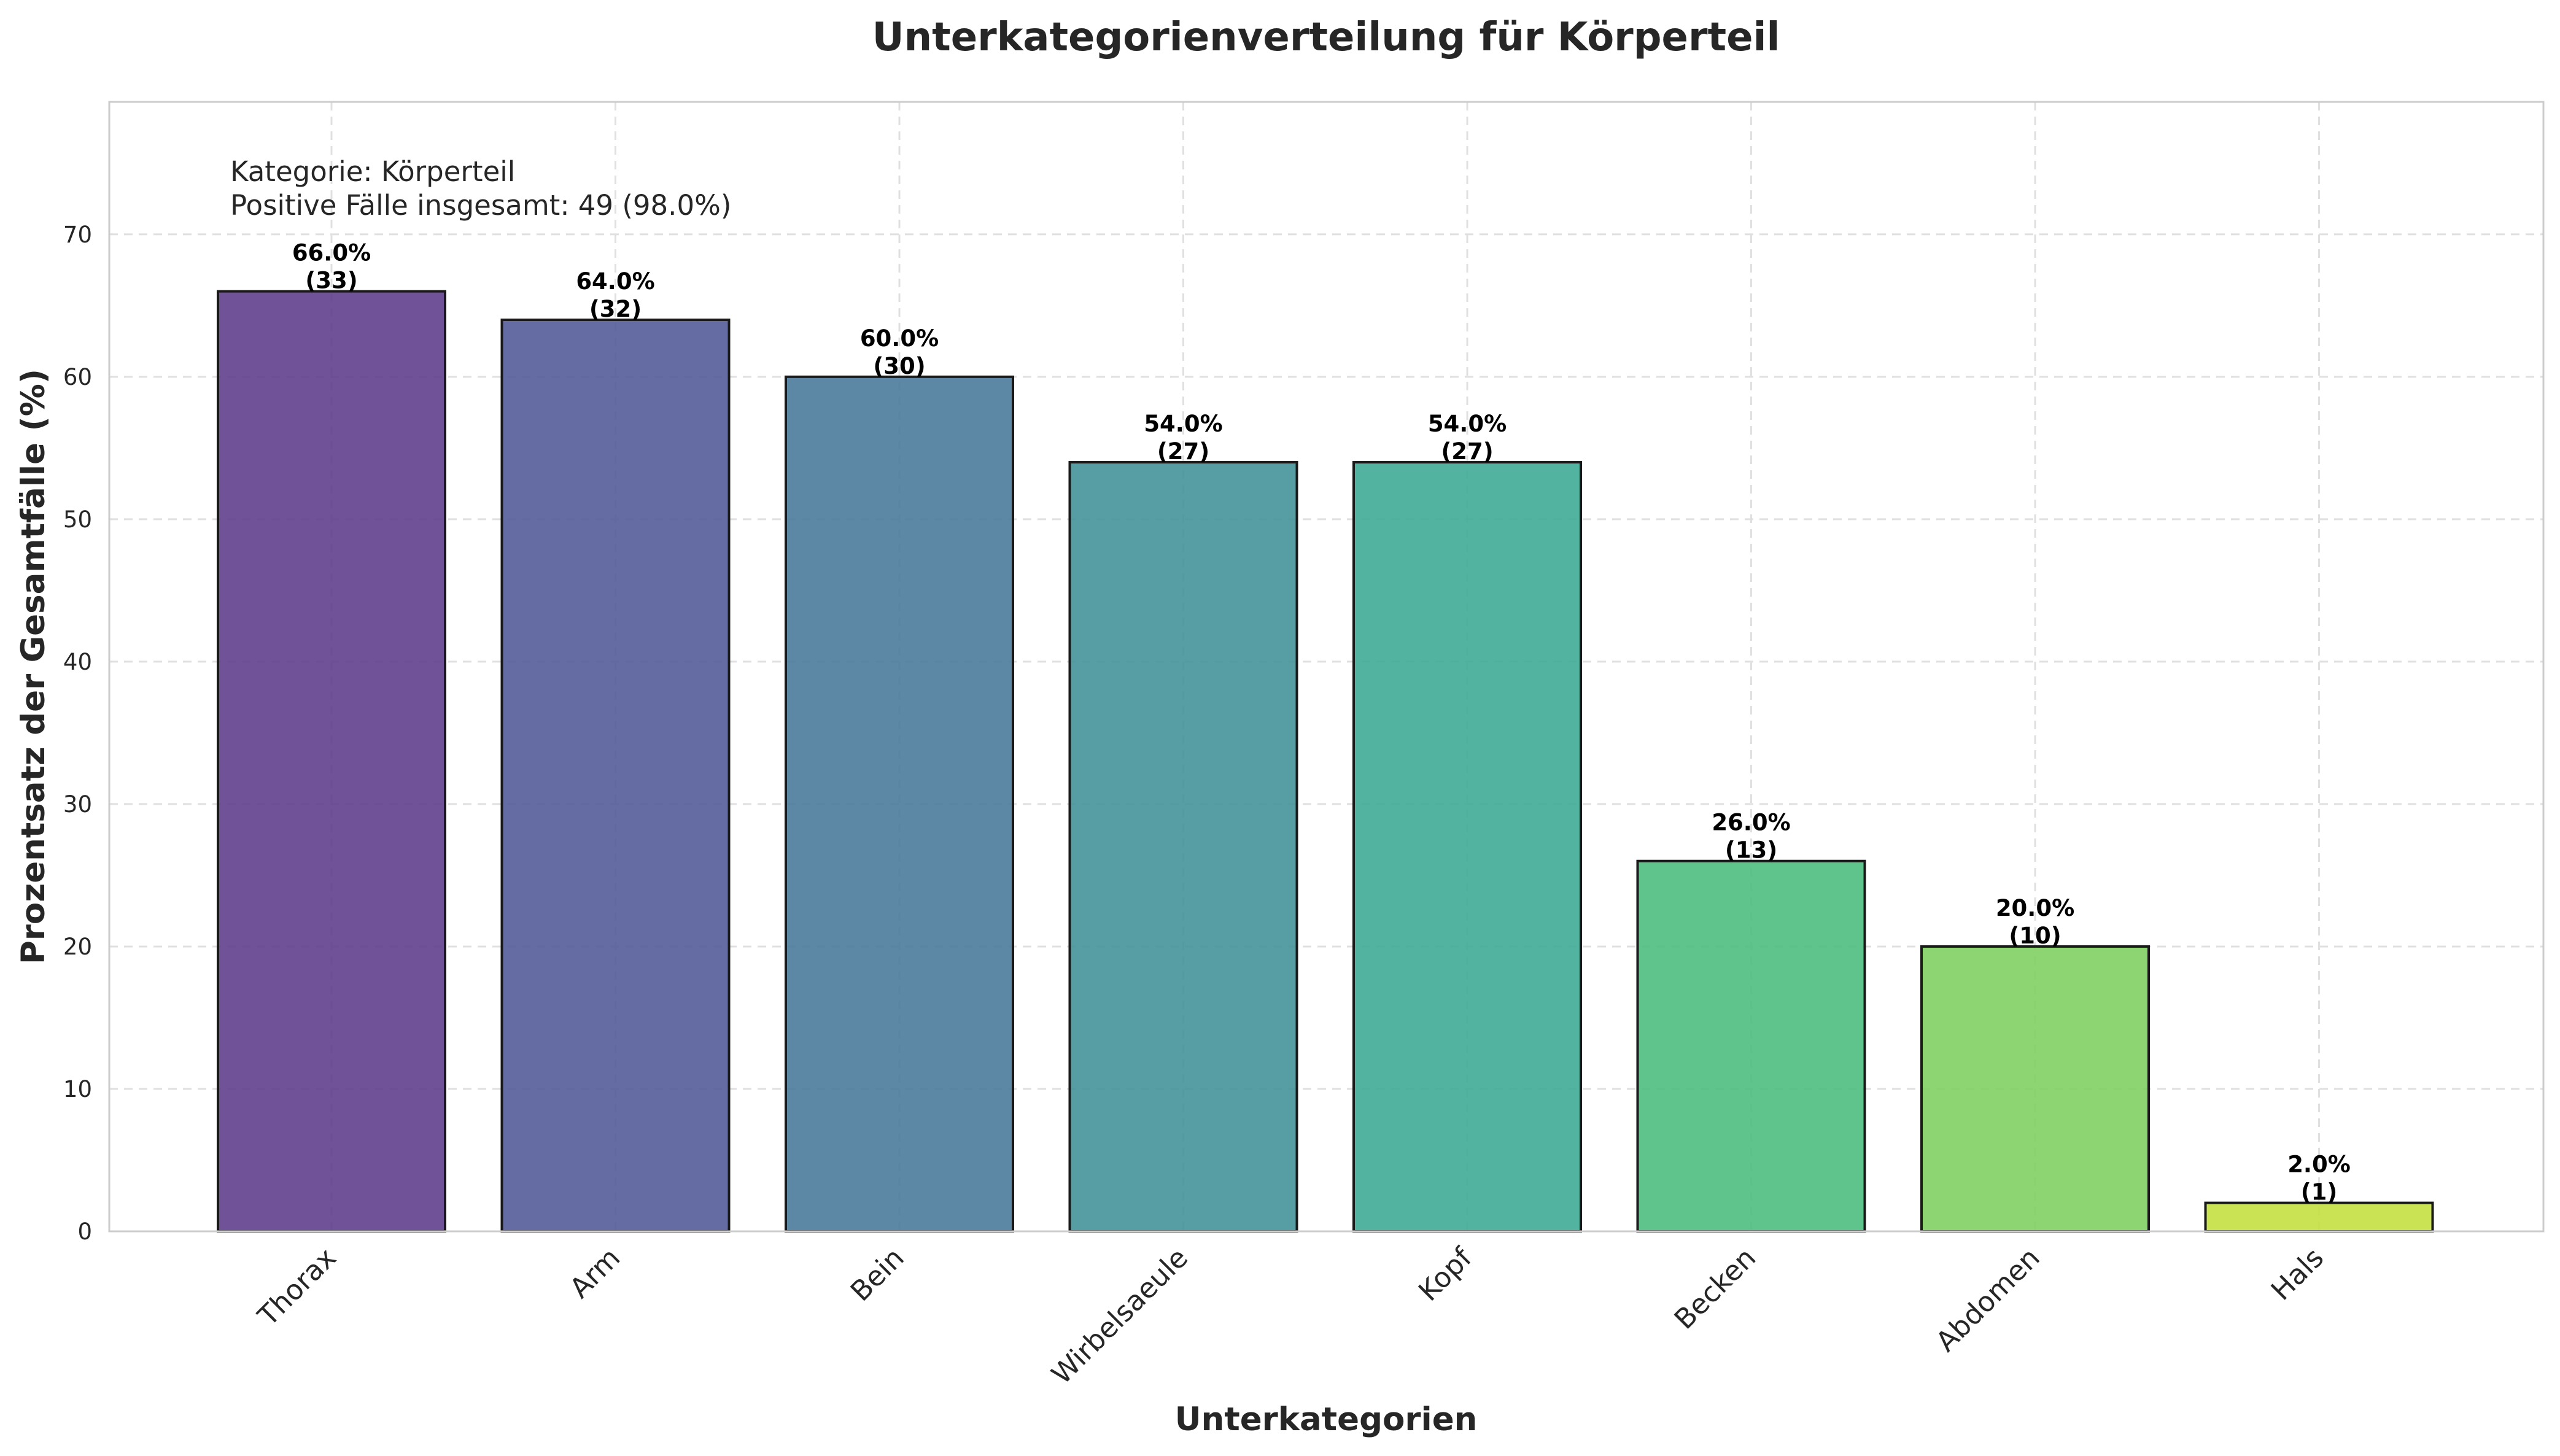  What do you see at coordinates (877, 1274) in the screenshot?
I see `x-tick-label: Bein` at bounding box center [877, 1274].